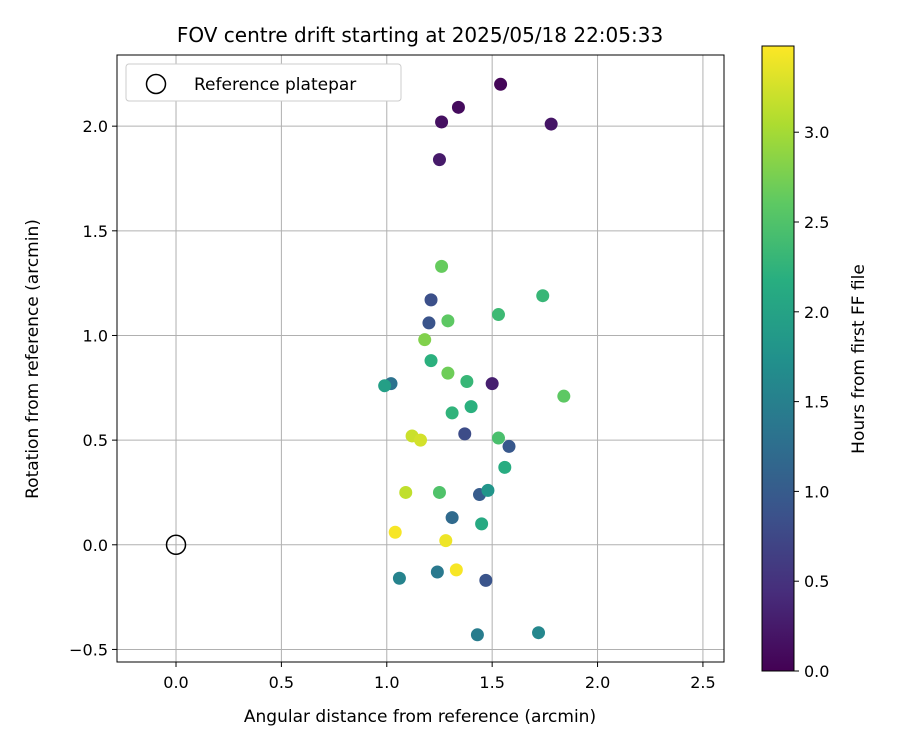 The height and width of the screenshot is (750, 900). I want to click on x-tick-label: 0.0, so click(175, 682).